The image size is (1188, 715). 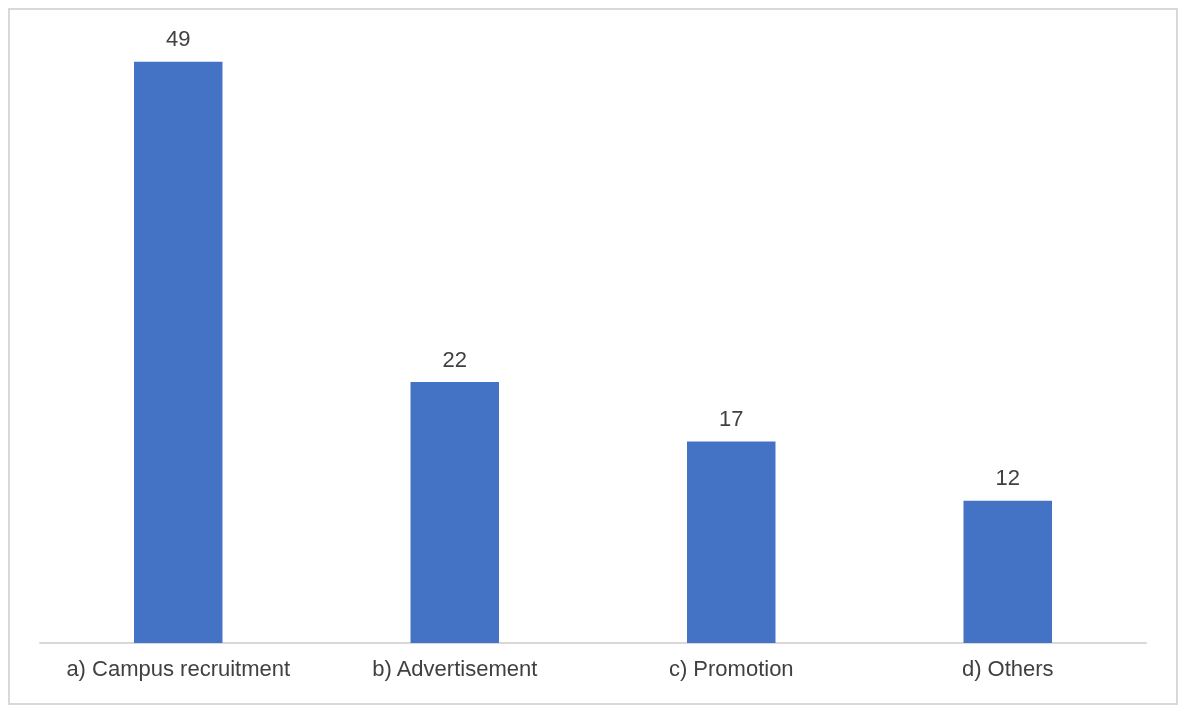 I want to click on x-tick-label: d) Others, so click(x=1007, y=668).